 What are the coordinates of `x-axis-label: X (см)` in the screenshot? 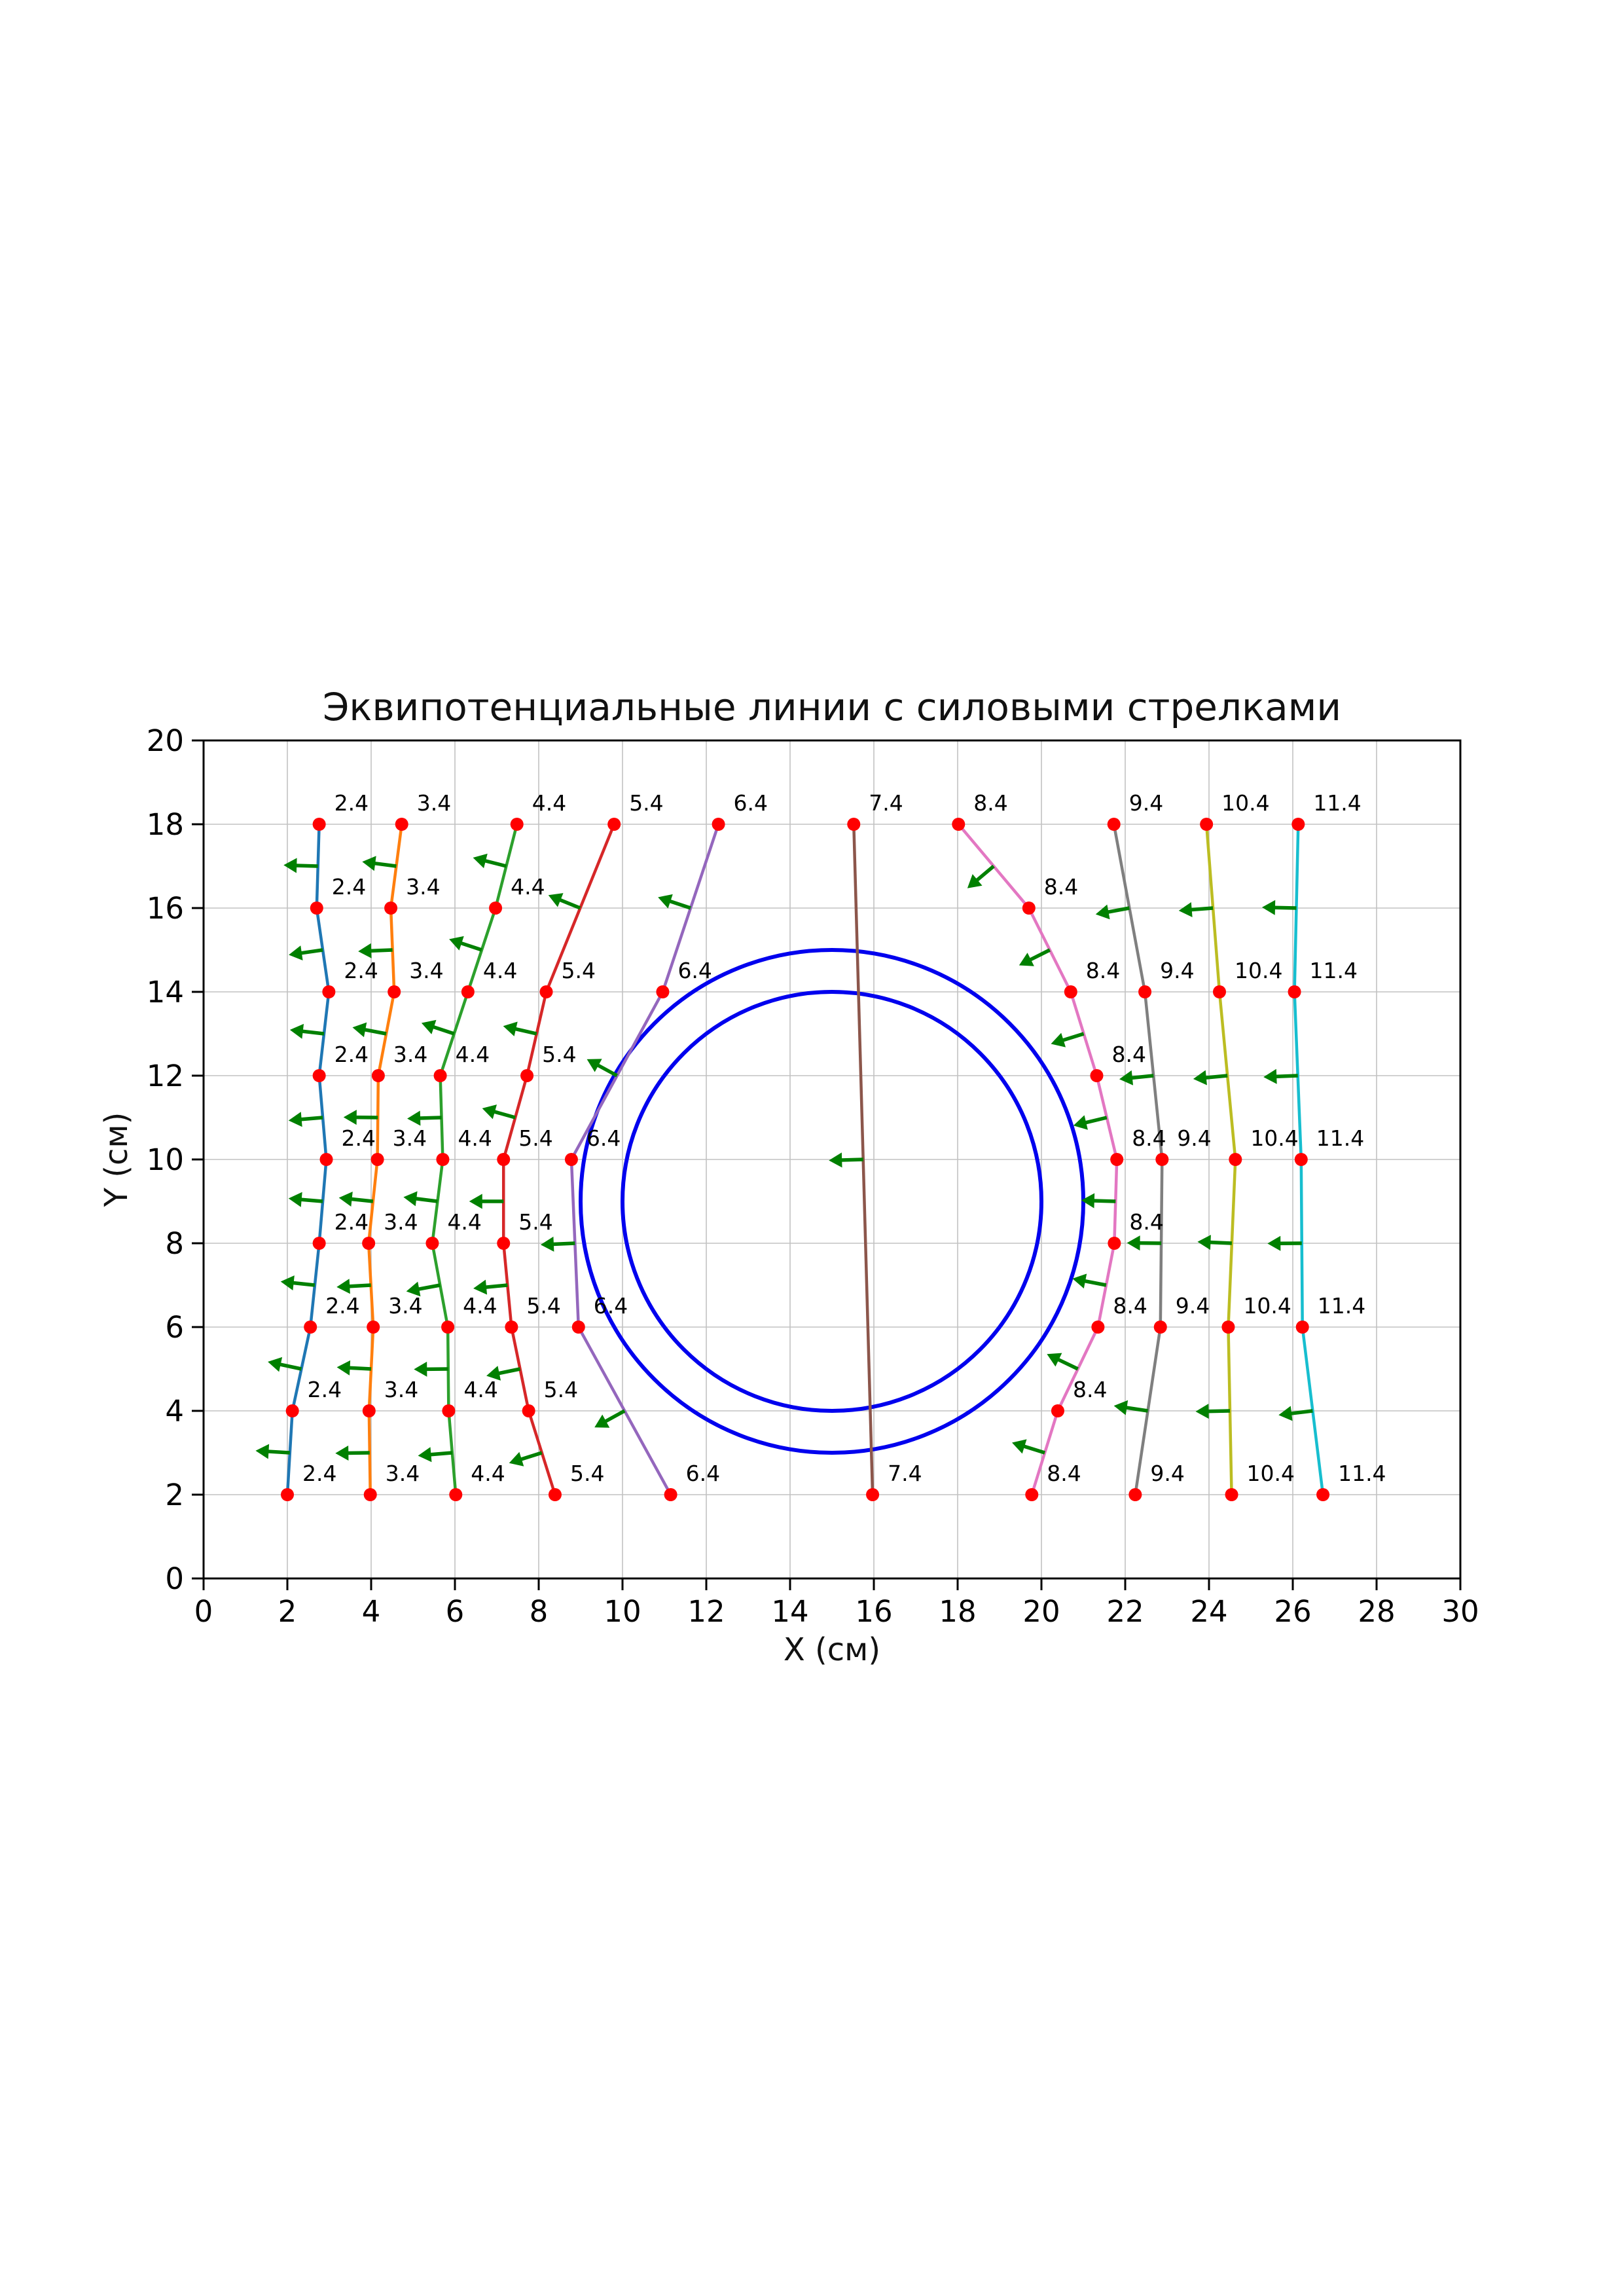 It's located at (832, 1649).